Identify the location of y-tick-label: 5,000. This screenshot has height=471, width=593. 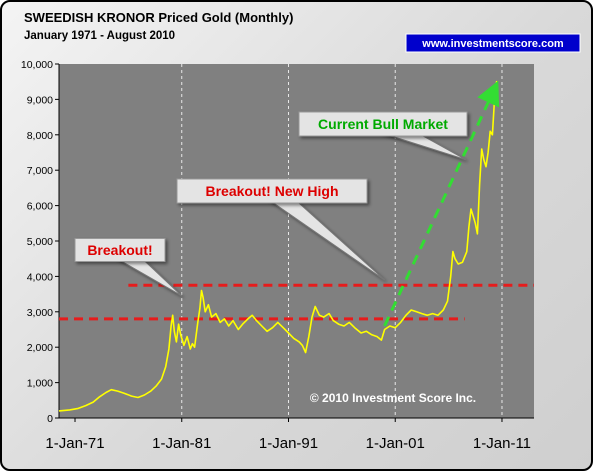
(40, 242).